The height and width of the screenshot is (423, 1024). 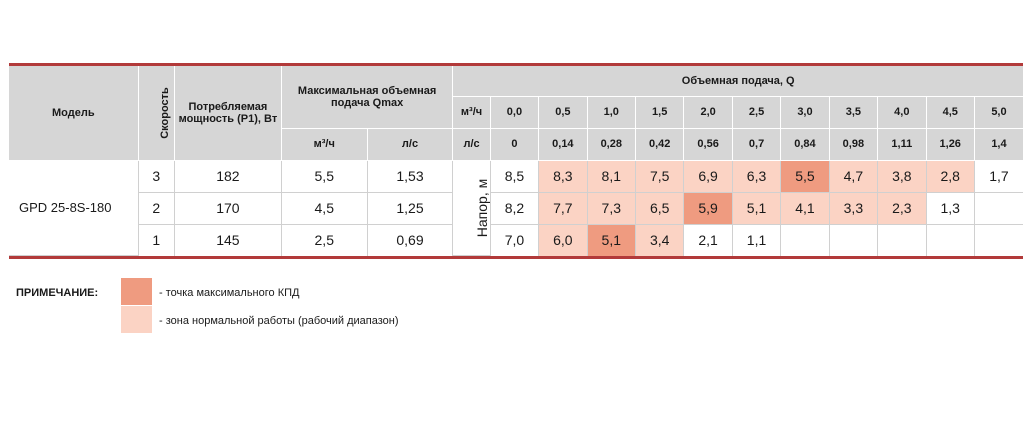 What do you see at coordinates (471, 144) in the screenshot?
I see `header-flow-unit-ls: л/с` at bounding box center [471, 144].